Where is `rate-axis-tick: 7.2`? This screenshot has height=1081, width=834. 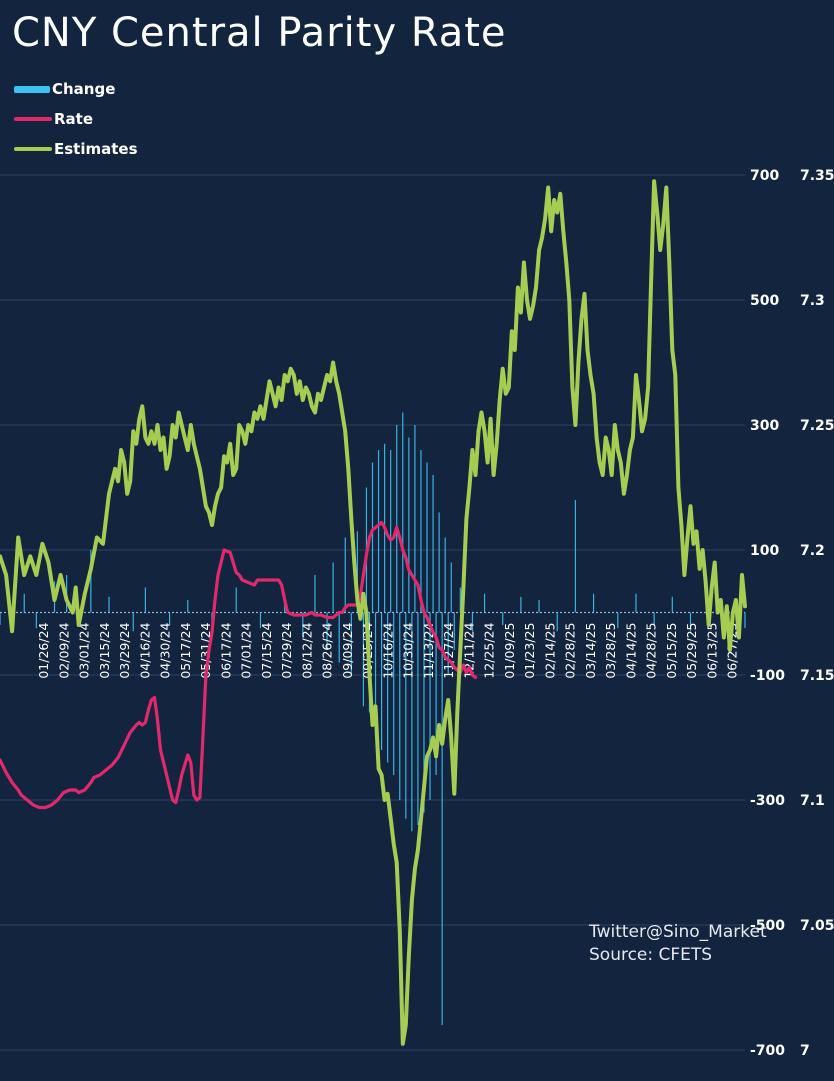 rate-axis-tick: 7.2 is located at coordinates (812, 551).